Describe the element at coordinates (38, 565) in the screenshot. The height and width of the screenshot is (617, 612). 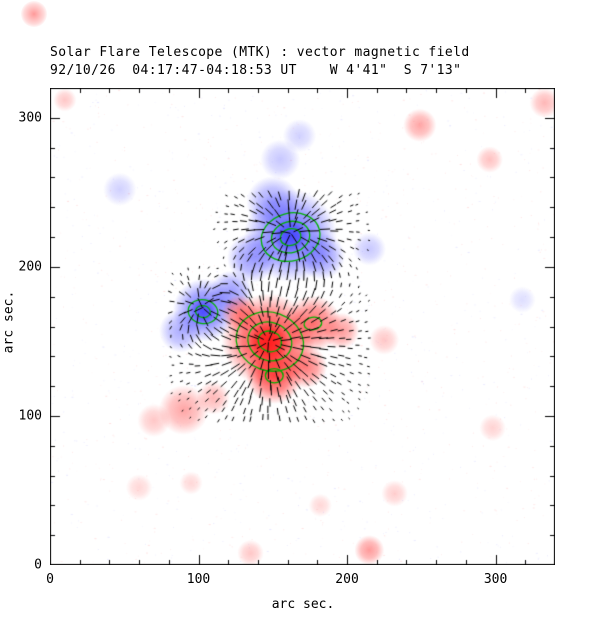
I see `y-tick-label: 0` at that location.